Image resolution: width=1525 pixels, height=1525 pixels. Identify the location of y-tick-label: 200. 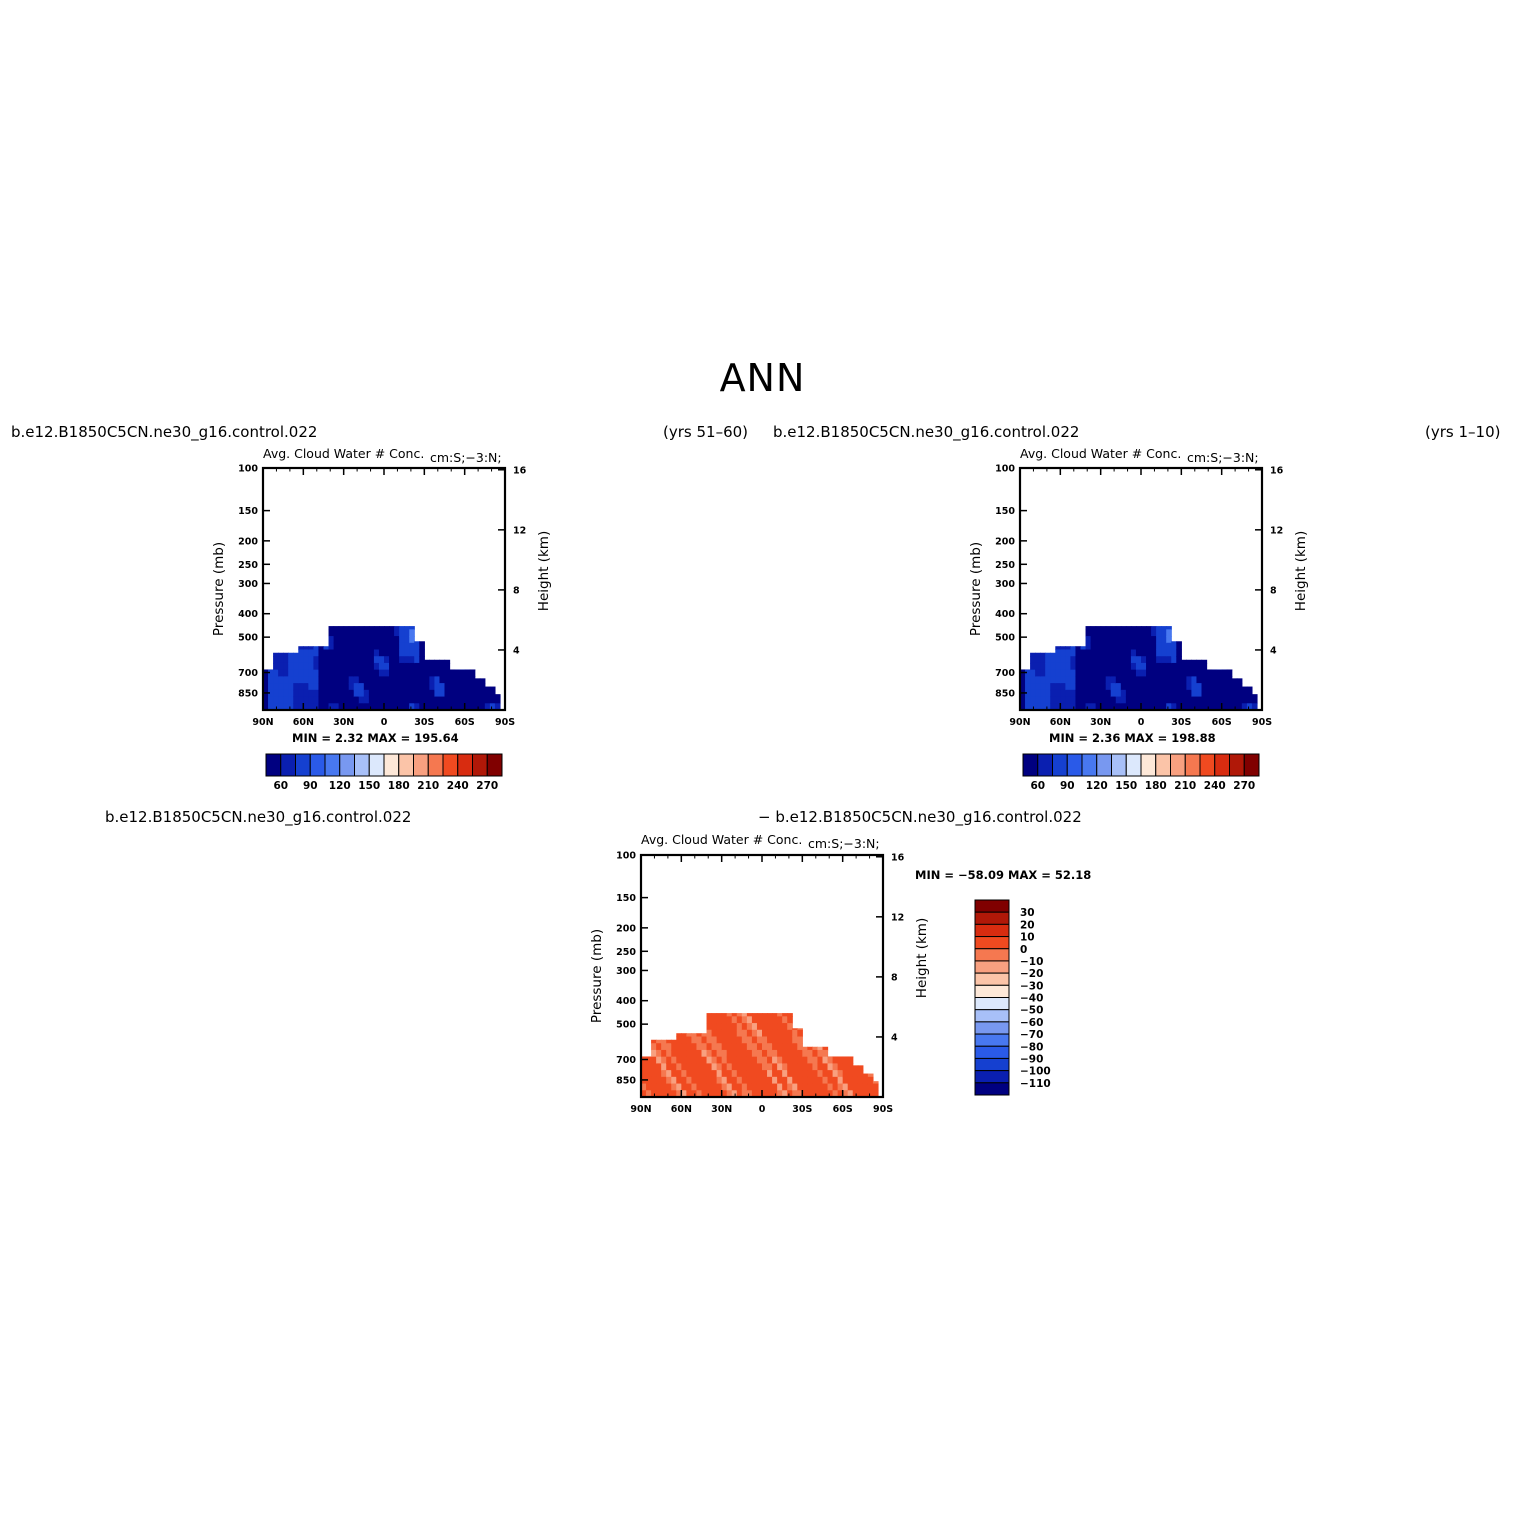
(626, 928).